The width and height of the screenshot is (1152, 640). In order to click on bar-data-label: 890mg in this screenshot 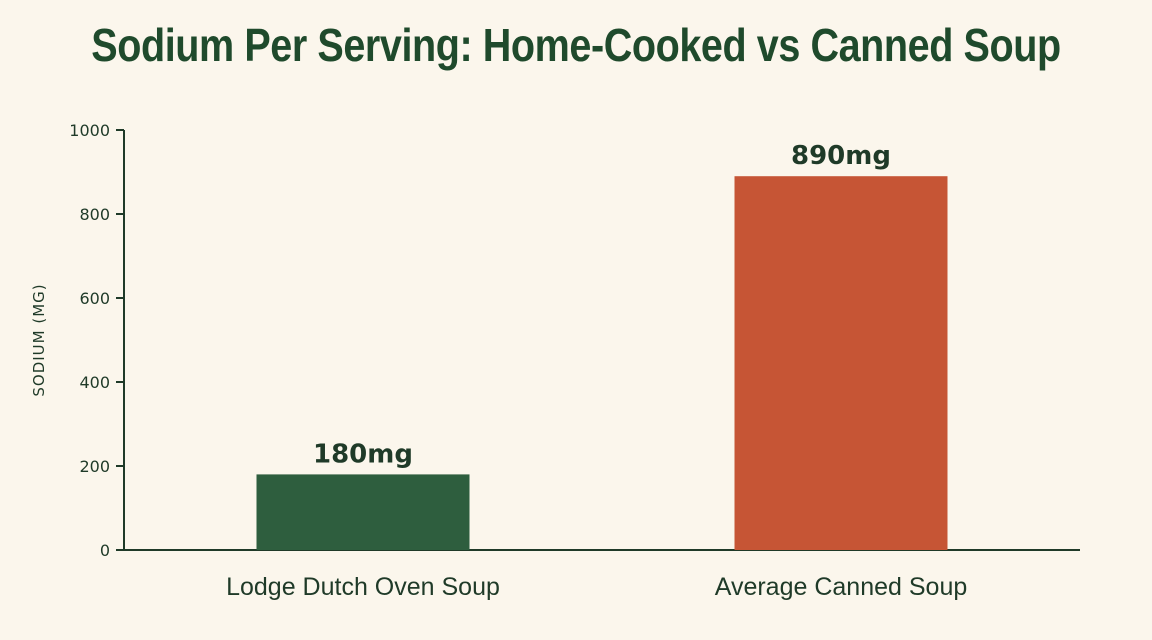, I will do `click(841, 156)`.